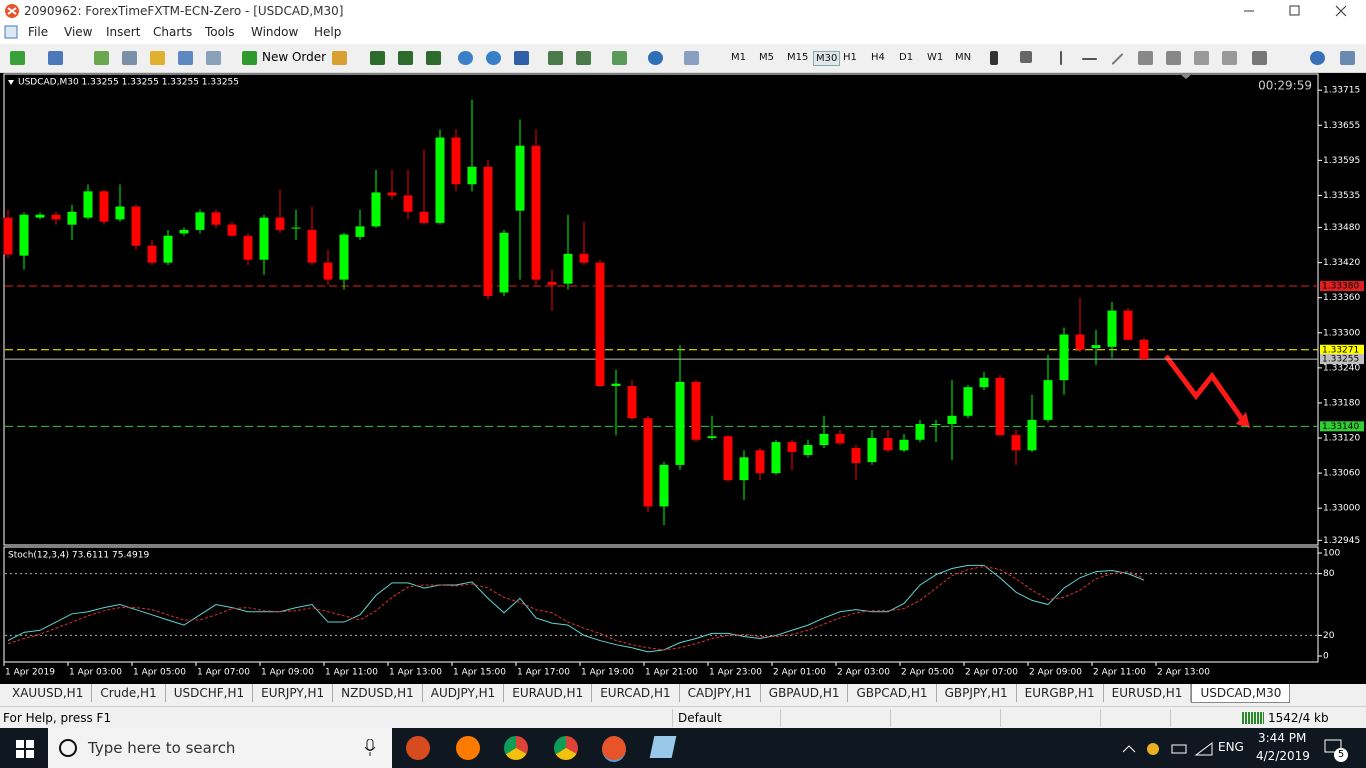 This screenshot has height=768, width=1366. What do you see at coordinates (1329, 636) in the screenshot?
I see `y-tick-label: 20` at bounding box center [1329, 636].